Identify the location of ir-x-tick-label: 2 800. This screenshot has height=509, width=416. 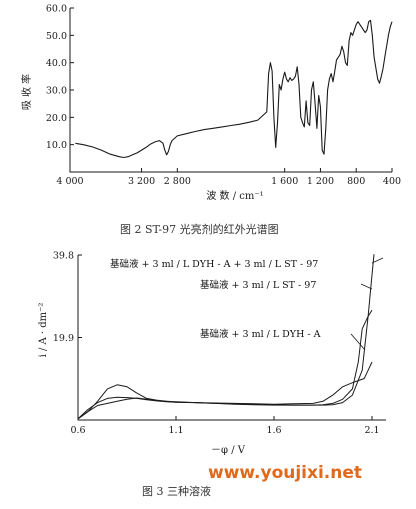
(177, 181).